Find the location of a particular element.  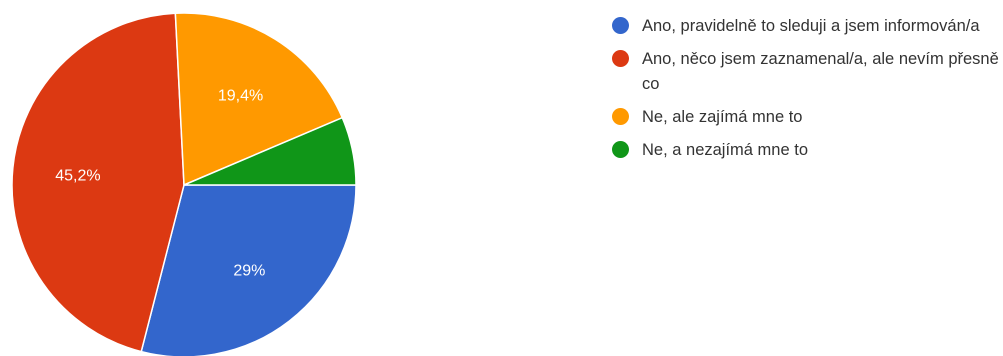

legend-swatch-red is located at coordinates (620, 58).